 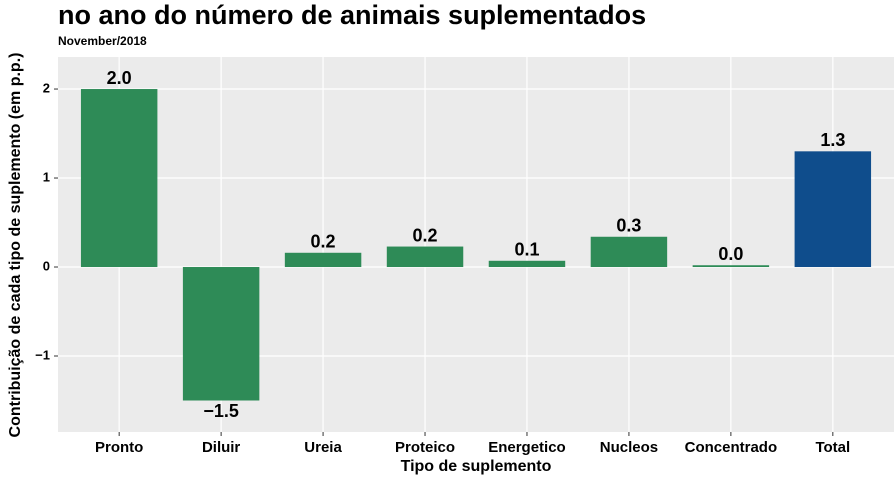 I want to click on x-tick-label: Concentrado, so click(x=731, y=447).